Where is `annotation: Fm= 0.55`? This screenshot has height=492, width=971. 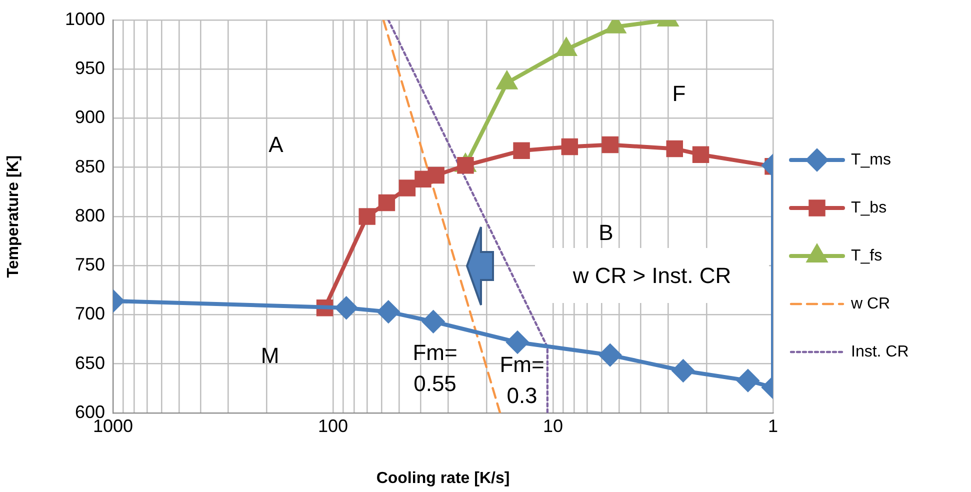
annotation: Fm= 0.55 is located at coordinates (435, 368).